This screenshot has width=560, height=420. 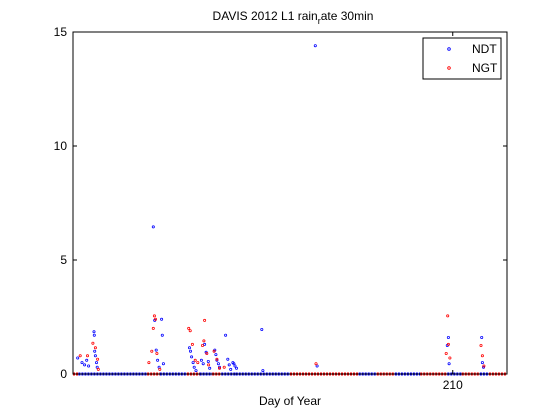 I want to click on chart-title-rest: ate 30min, so click(x=347, y=16).